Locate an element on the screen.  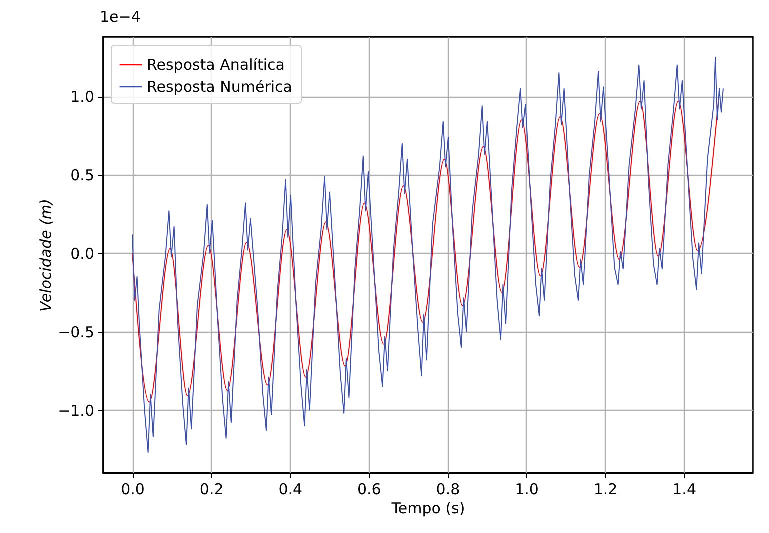
x-tick-label: 0.6 is located at coordinates (369, 489).